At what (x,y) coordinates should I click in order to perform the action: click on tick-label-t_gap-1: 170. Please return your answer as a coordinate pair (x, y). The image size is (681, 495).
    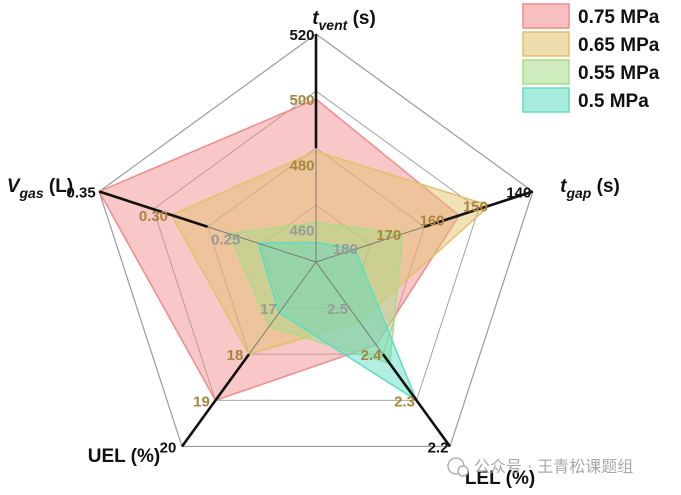
    Looking at the image, I should click on (388, 235).